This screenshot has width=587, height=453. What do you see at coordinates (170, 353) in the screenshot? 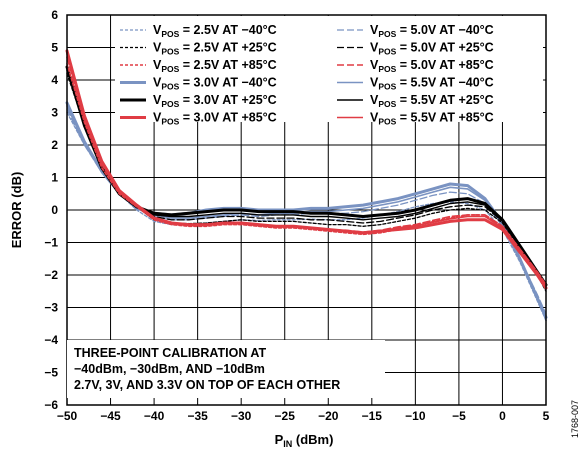
I see `annotation-line-1: THREE-POINT CALIBRATION AT` at bounding box center [170, 353].